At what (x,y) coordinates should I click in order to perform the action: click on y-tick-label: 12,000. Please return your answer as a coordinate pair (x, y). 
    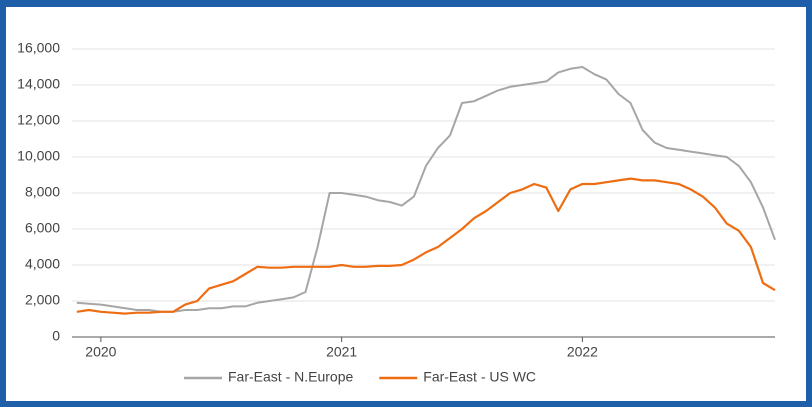
    Looking at the image, I should click on (38, 120).